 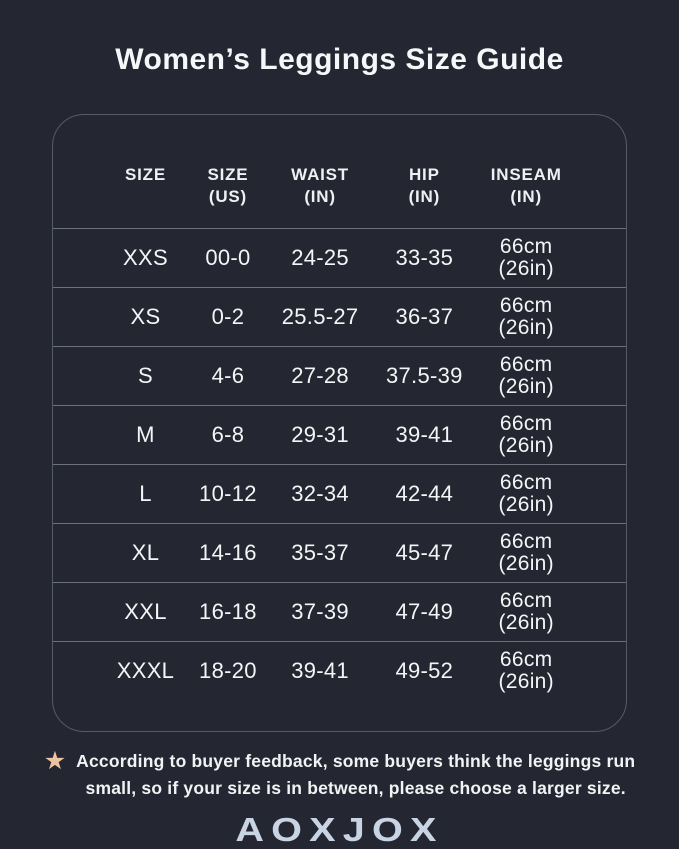 What do you see at coordinates (424, 316) in the screenshot?
I see `cell-hip: 36-37` at bounding box center [424, 316].